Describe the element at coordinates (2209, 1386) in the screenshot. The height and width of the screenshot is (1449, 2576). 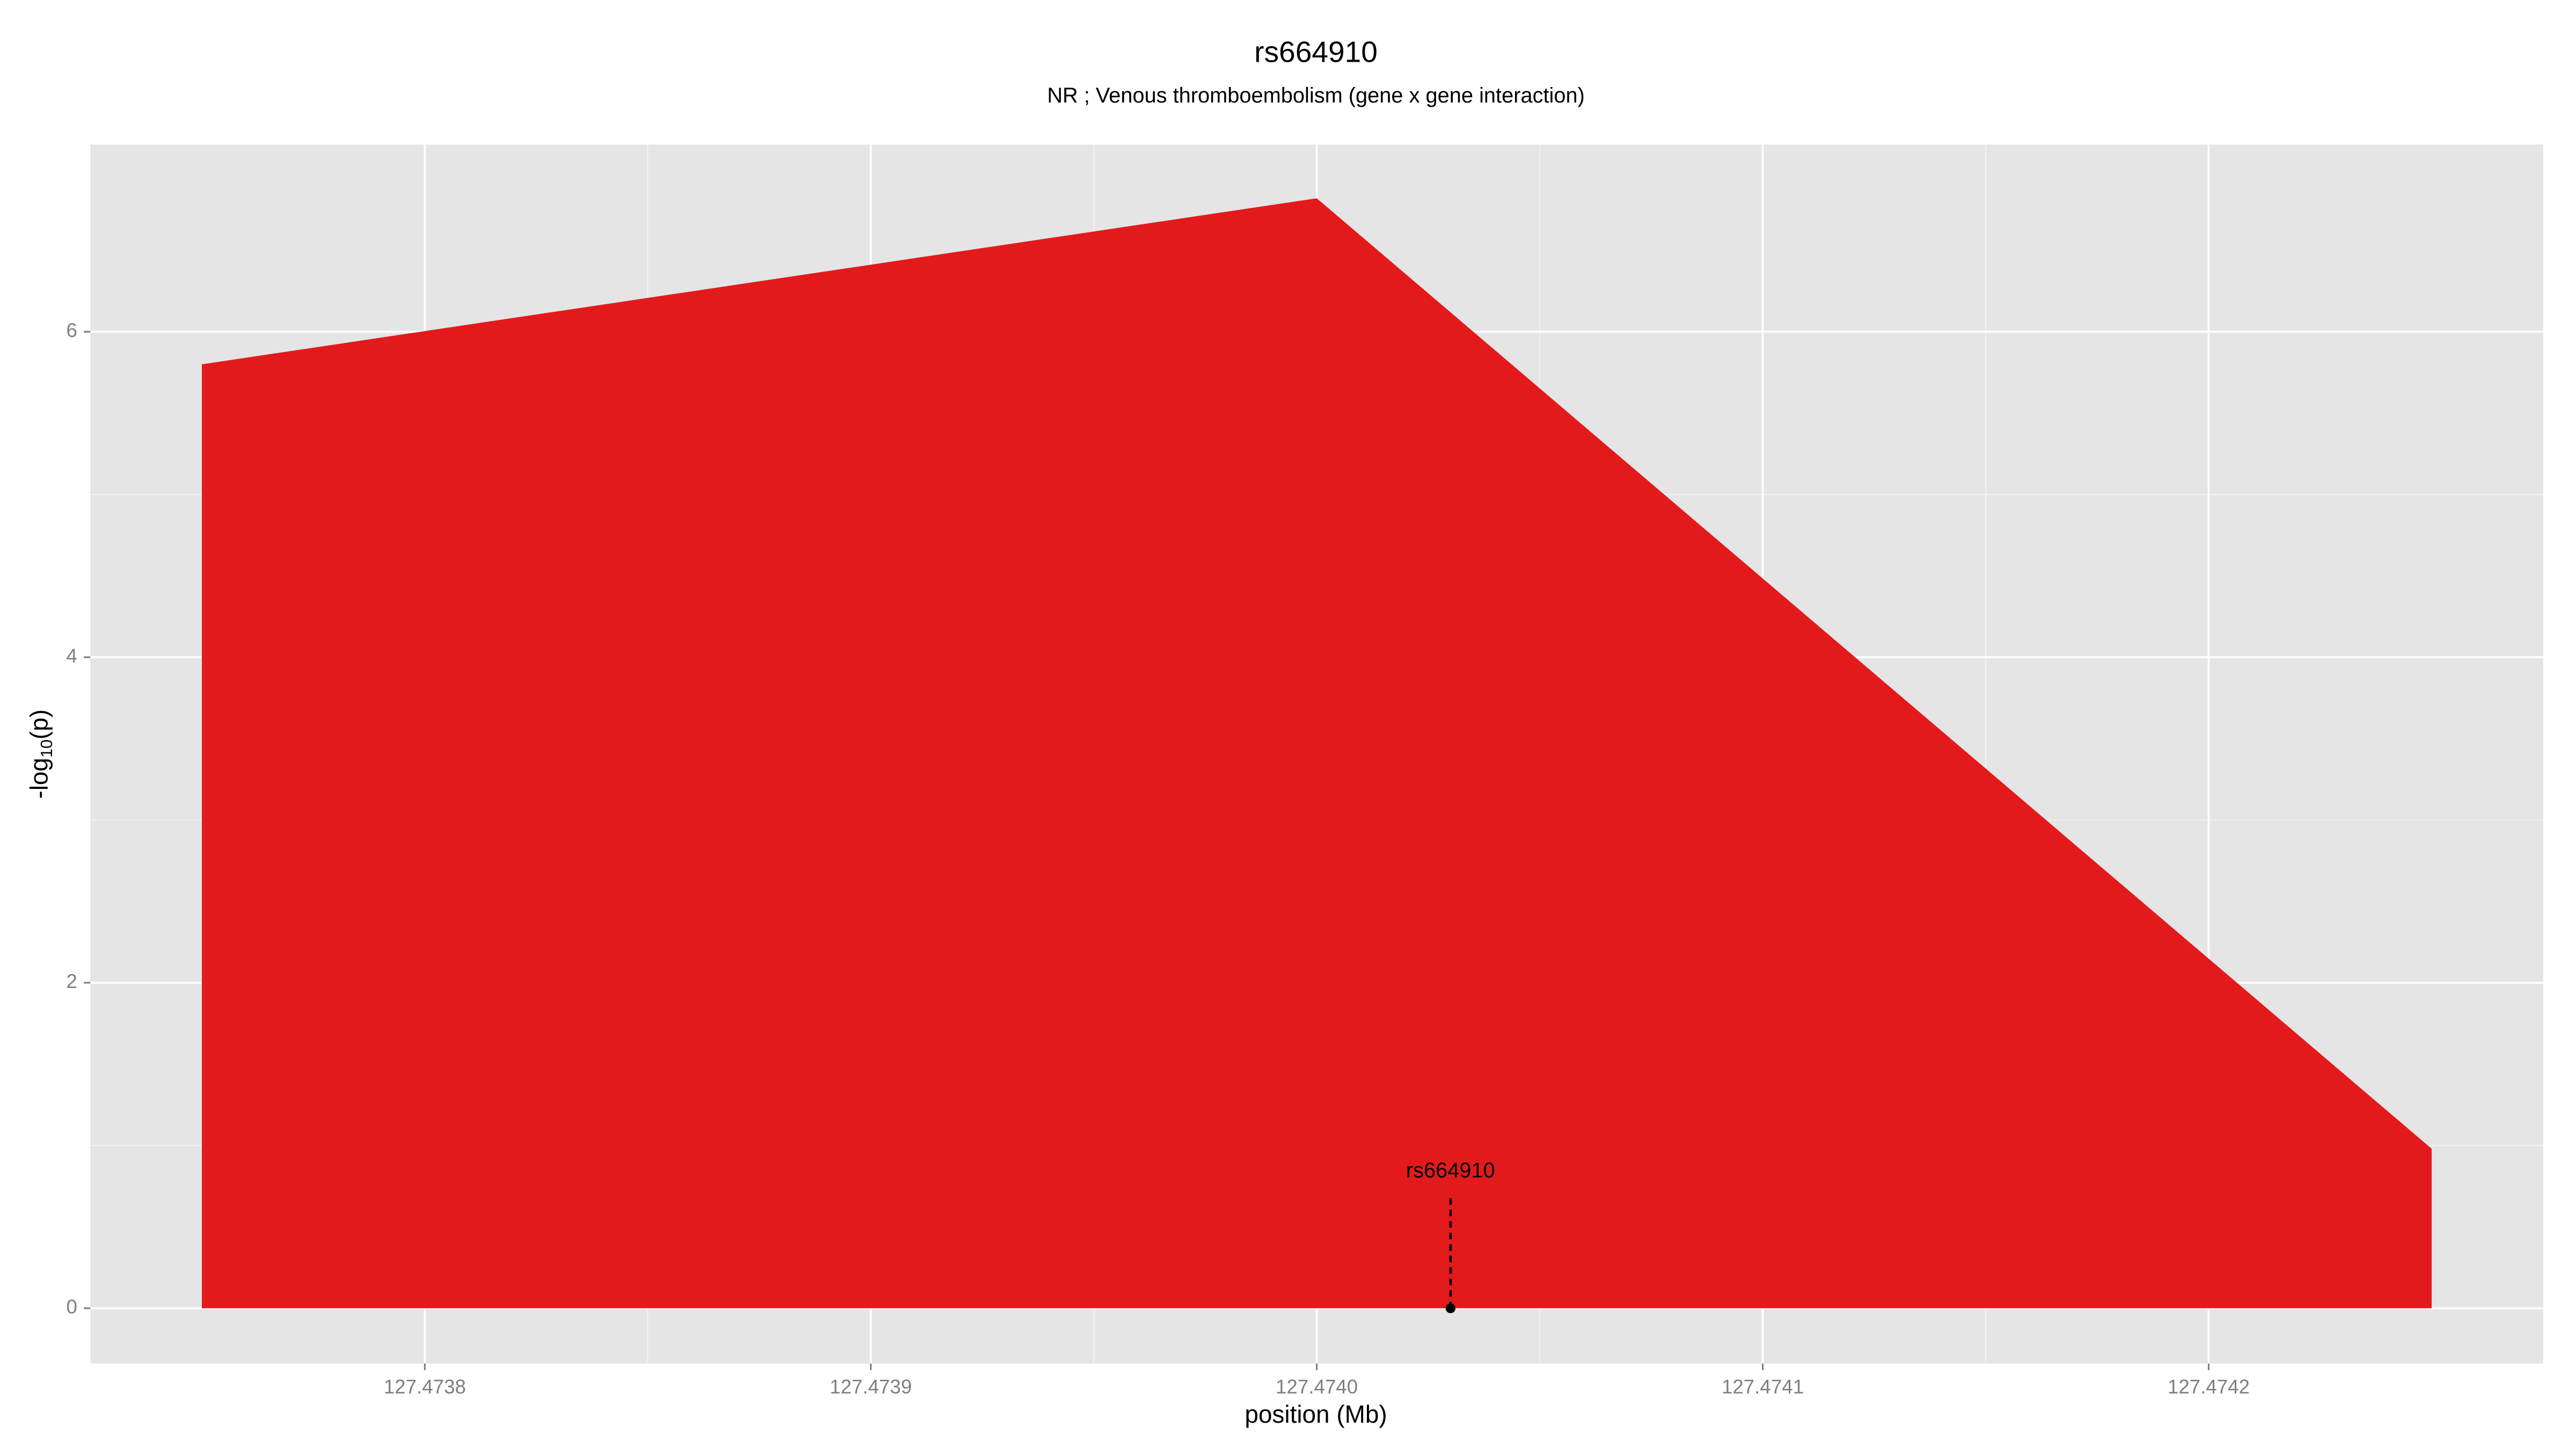
I see `x-tick-label: 127.4742` at that location.